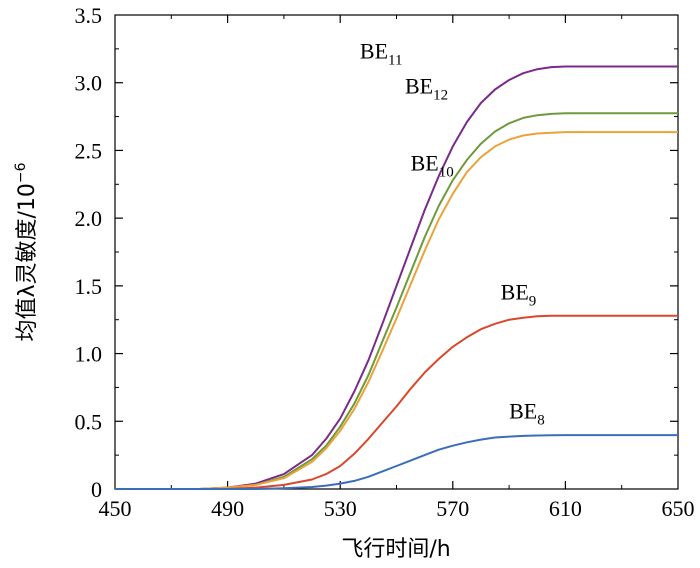  What do you see at coordinates (396, 462) in the screenshot?
I see `series-line-be8` at bounding box center [396, 462].